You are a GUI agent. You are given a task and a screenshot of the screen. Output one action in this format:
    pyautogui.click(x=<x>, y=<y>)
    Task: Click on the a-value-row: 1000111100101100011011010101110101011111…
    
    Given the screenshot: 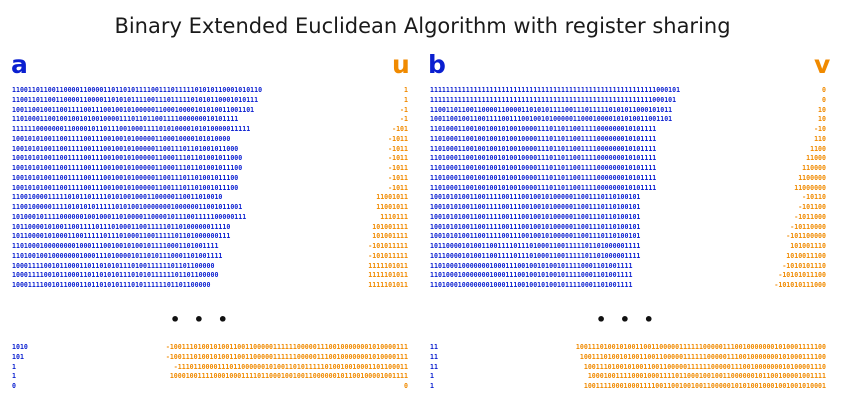 What is the action you would take?
    pyautogui.click(x=115, y=275)
    